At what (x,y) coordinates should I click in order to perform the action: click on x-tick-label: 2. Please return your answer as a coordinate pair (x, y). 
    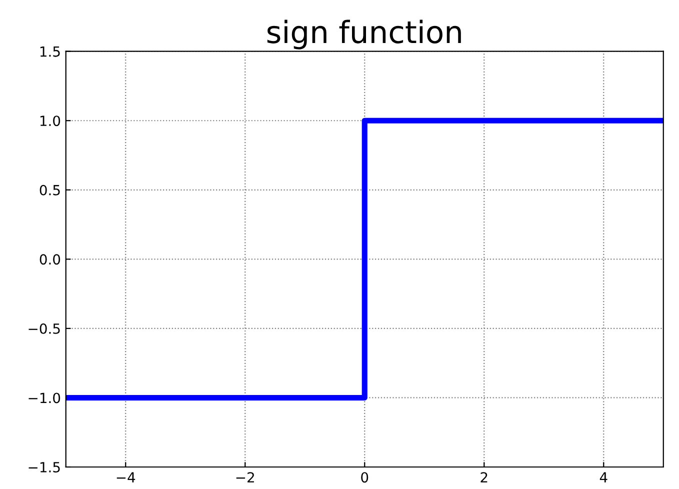
    Looking at the image, I should click on (484, 477).